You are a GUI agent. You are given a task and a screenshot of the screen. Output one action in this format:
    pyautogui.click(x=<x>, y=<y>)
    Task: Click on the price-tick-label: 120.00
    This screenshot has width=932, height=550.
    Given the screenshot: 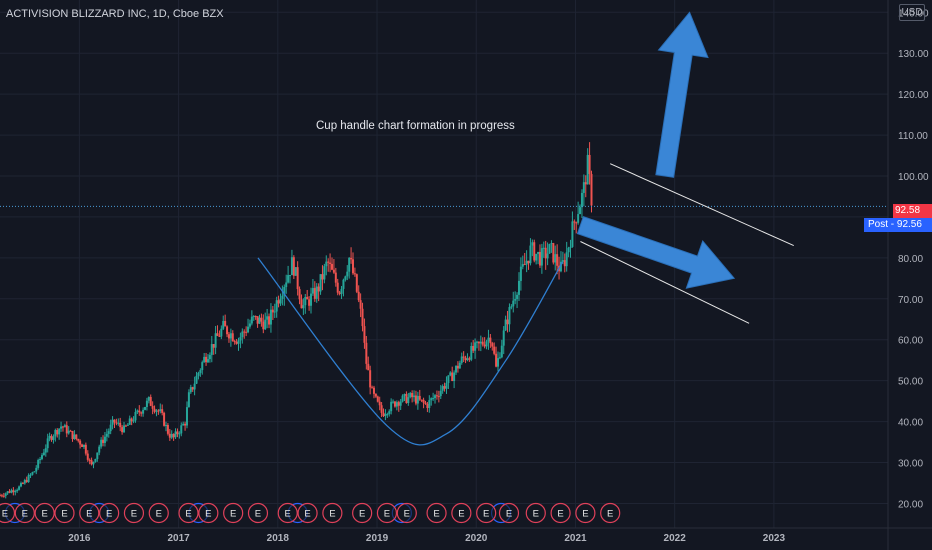 What is the action you would take?
    pyautogui.click(x=913, y=95)
    